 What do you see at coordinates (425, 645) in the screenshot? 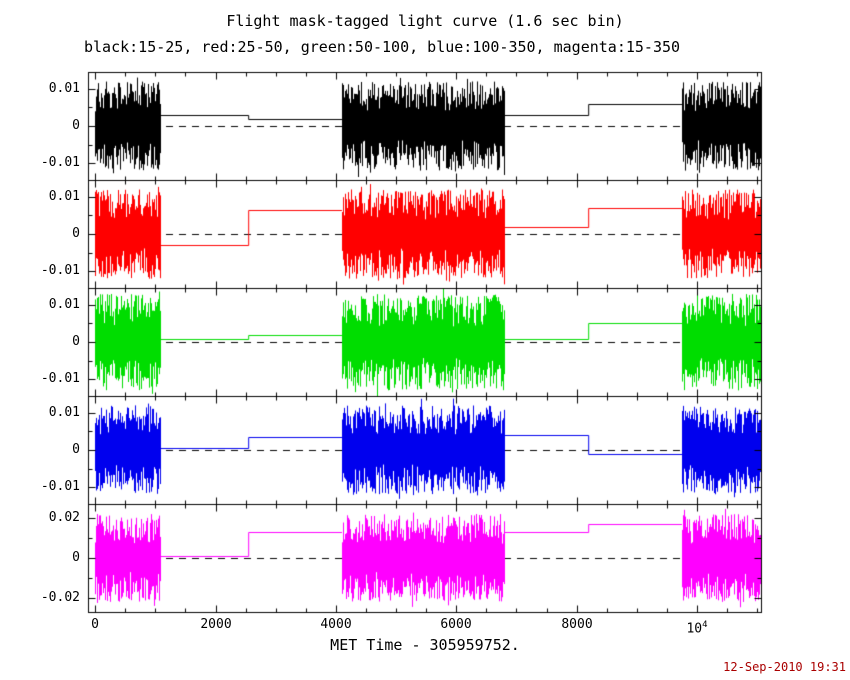
I see `x-axis-label: MET Time - 305959752.` at bounding box center [425, 645].